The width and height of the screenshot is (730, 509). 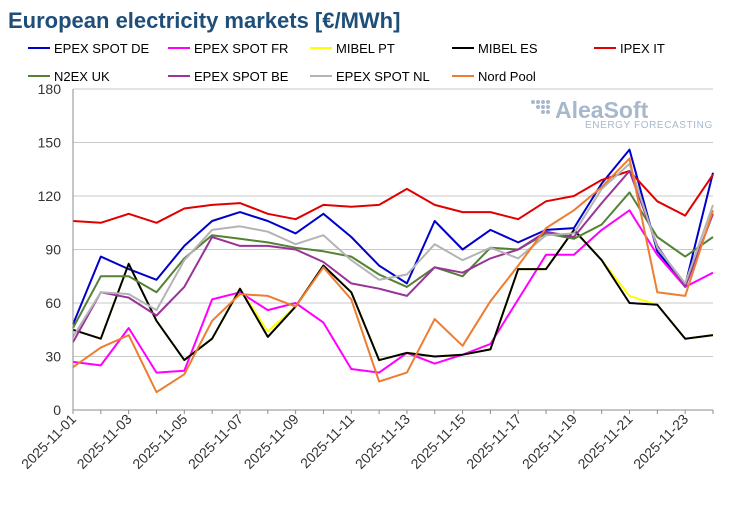 I want to click on x-tick-label: 2025-11-19, so click(x=549, y=441).